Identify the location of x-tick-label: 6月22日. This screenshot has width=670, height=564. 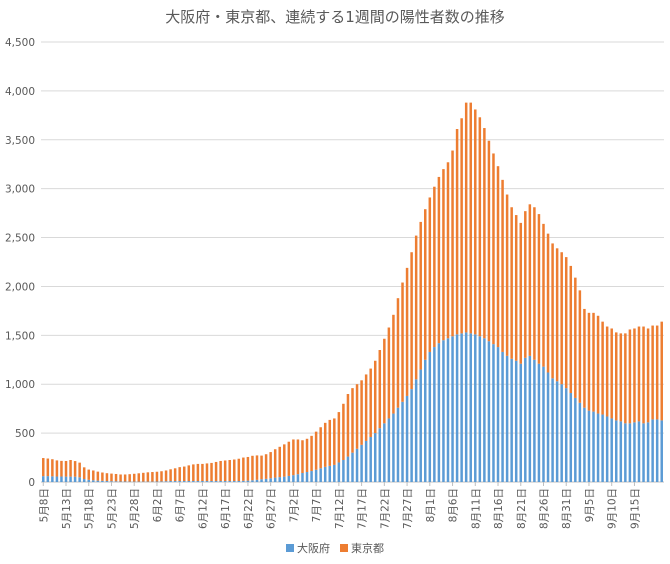
(249, 508).